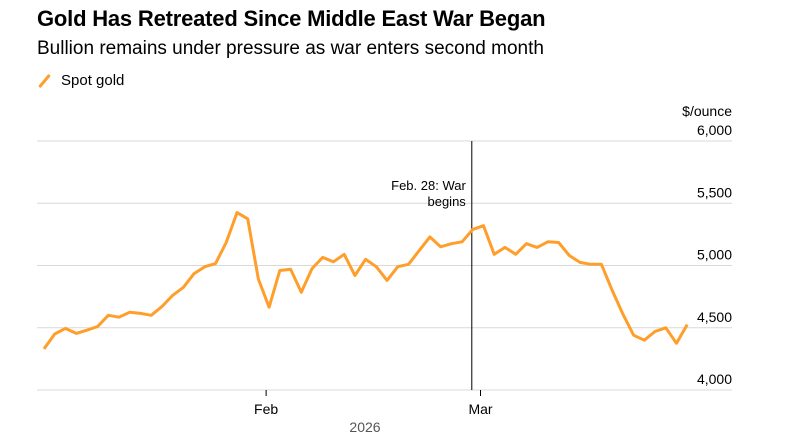 The image size is (794, 448). What do you see at coordinates (714, 379) in the screenshot?
I see `y-tick-label: 4,000` at bounding box center [714, 379].